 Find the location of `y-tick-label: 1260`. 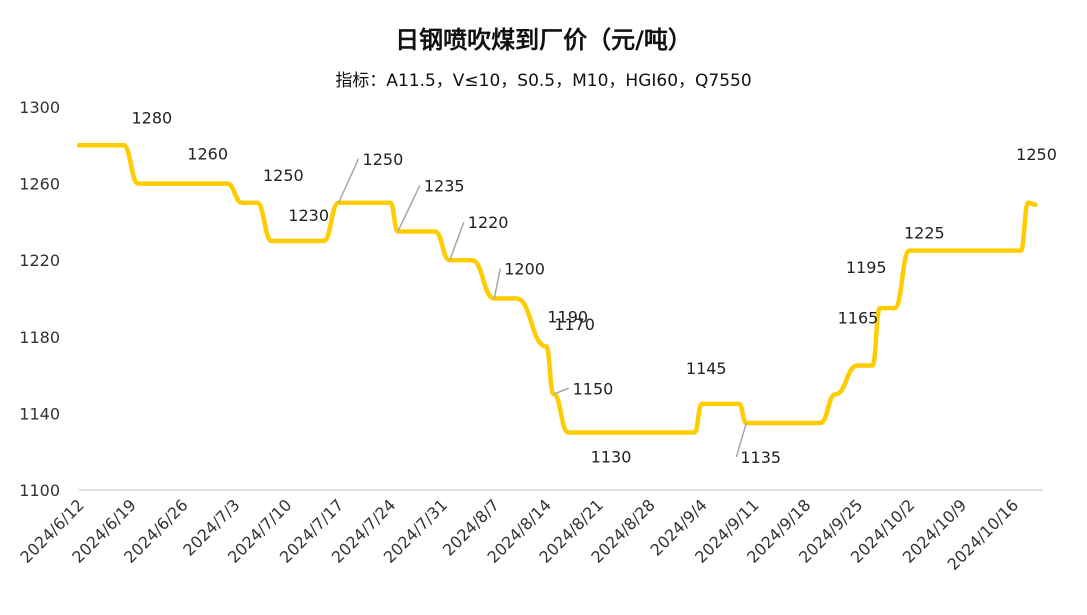

y-tick-label: 1260 is located at coordinates (39, 184).